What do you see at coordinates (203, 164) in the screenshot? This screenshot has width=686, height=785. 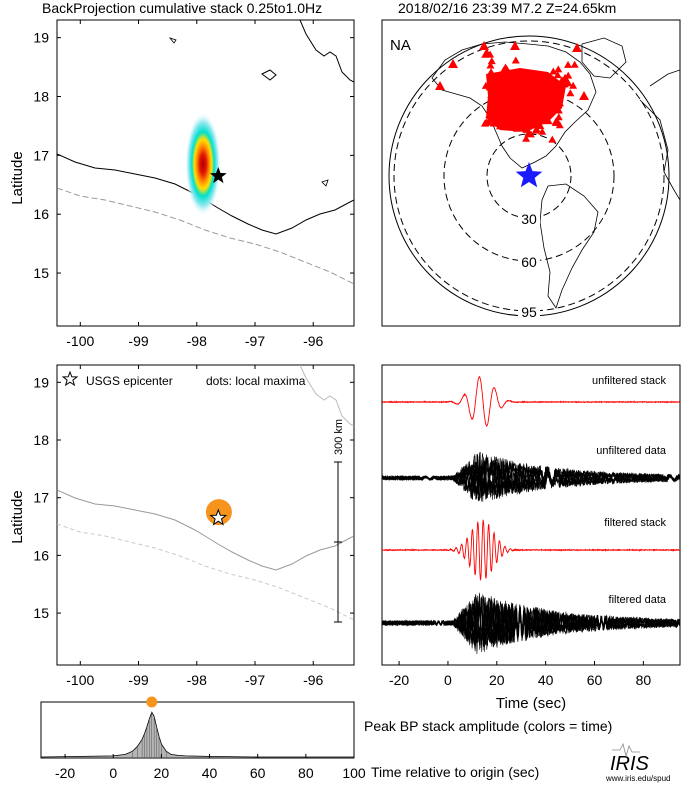 I see `stack-hotspot` at bounding box center [203, 164].